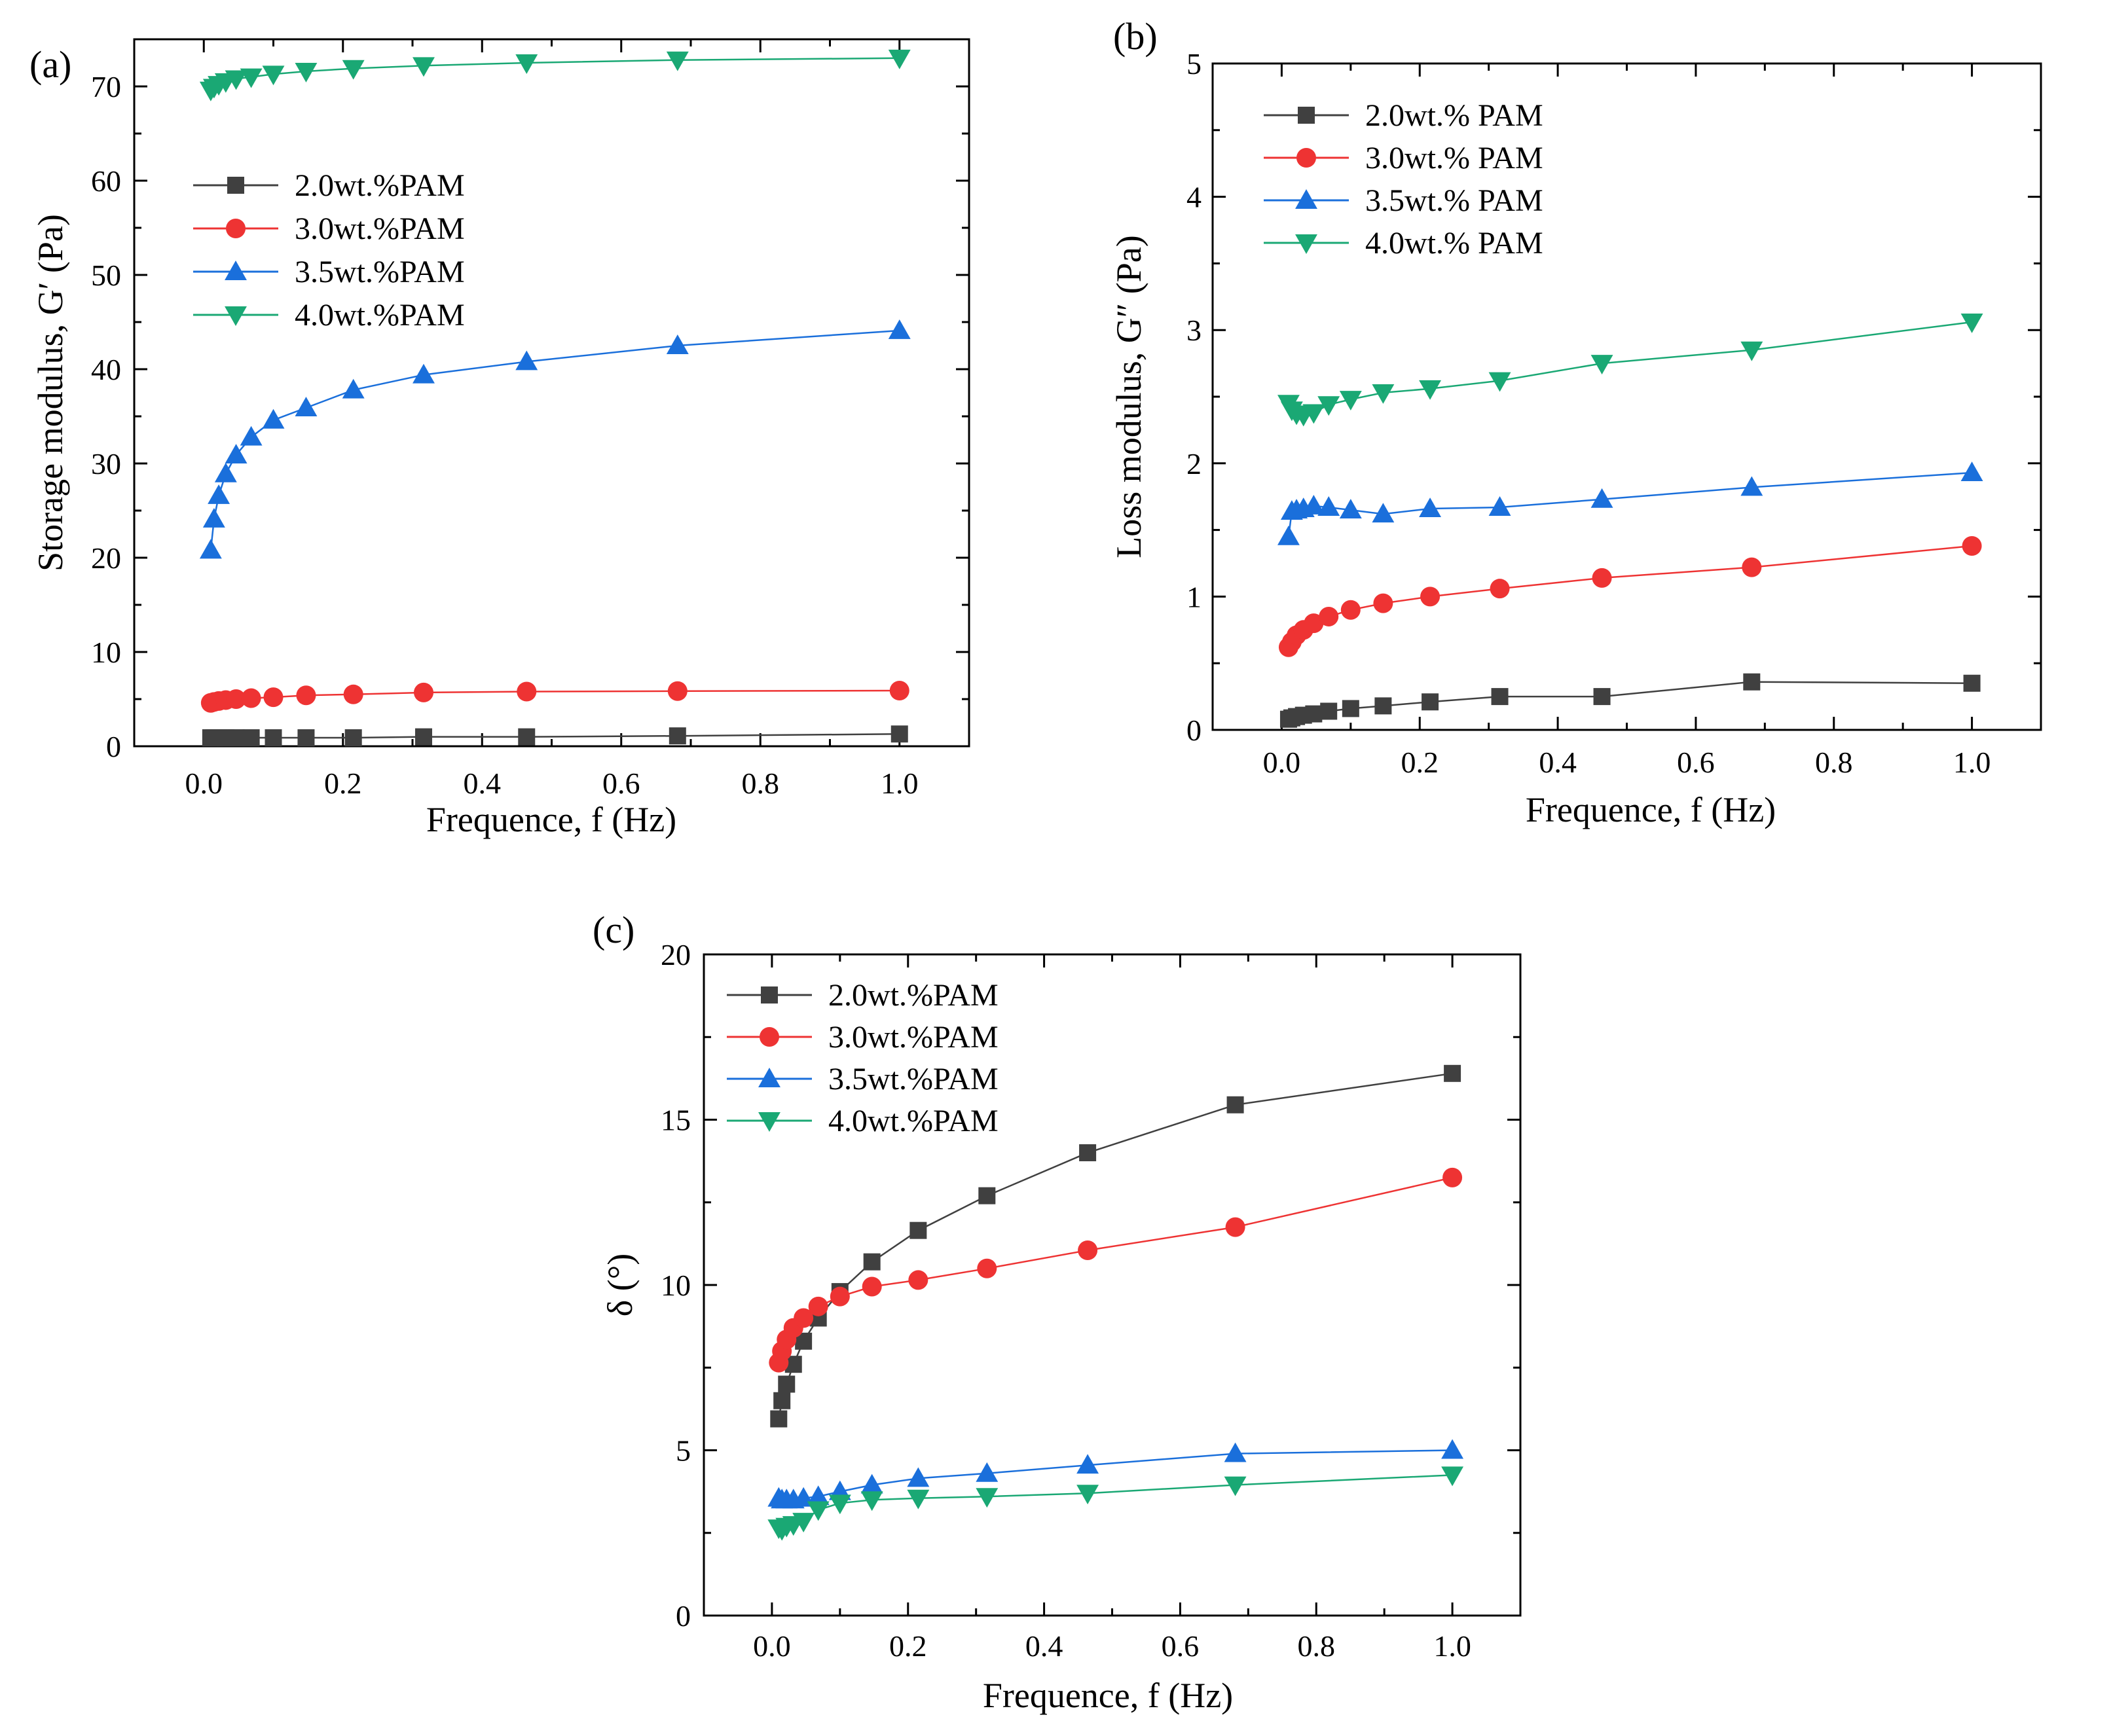  What do you see at coordinates (900, 783) in the screenshot?
I see `x-tick-label: 1.0` at bounding box center [900, 783].